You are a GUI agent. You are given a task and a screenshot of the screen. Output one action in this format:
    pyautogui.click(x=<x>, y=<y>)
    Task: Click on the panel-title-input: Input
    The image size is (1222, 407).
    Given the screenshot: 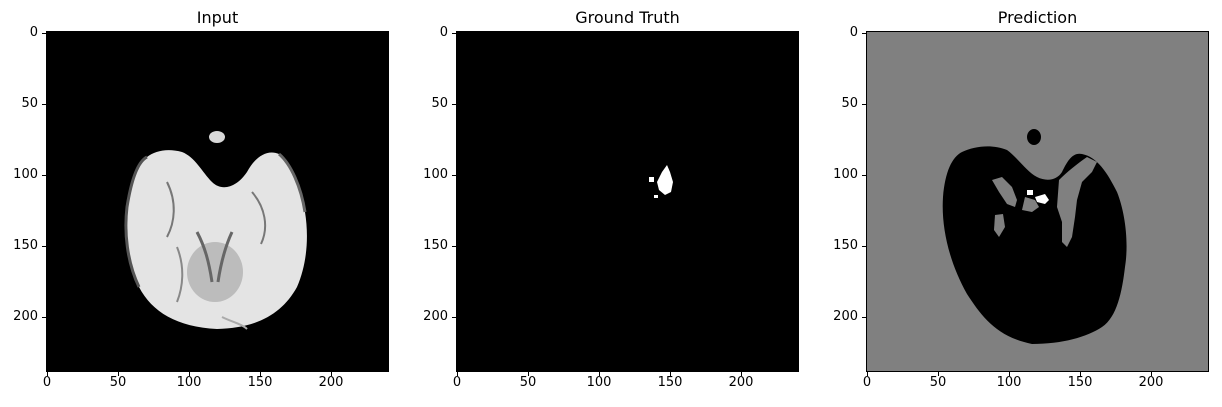 What is the action you would take?
    pyautogui.click(x=217, y=17)
    